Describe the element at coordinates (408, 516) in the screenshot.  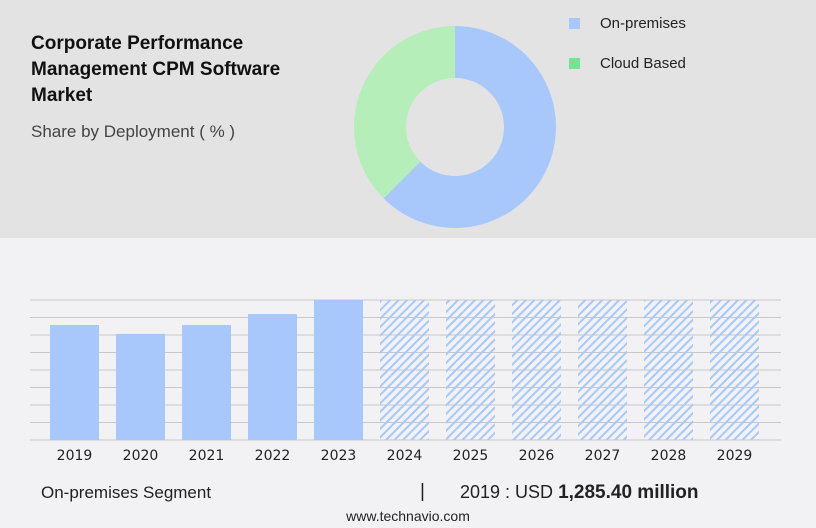
I see `site-url: www.technavio.com` at that location.